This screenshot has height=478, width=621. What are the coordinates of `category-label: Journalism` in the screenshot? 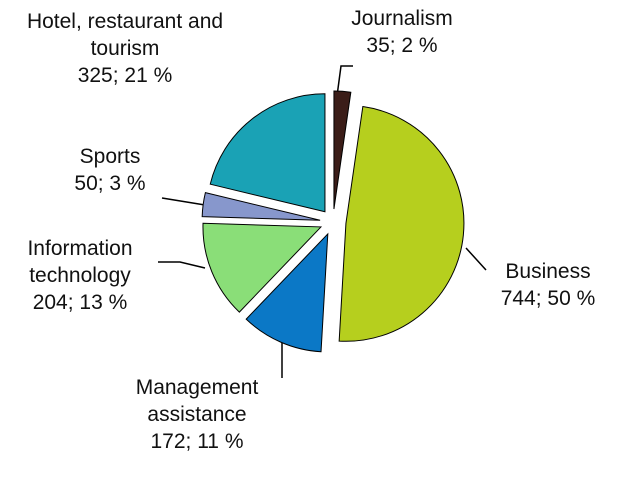 It's located at (402, 18).